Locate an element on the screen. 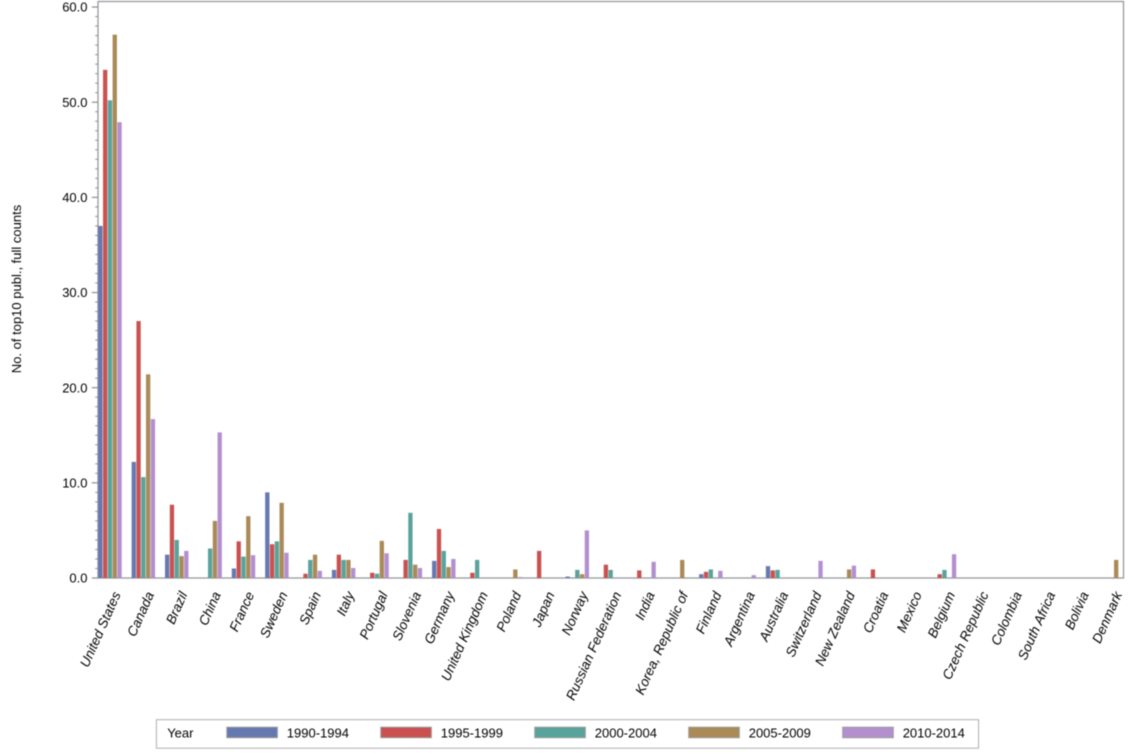  svg-text: Poland is located at coordinates (508, 611).